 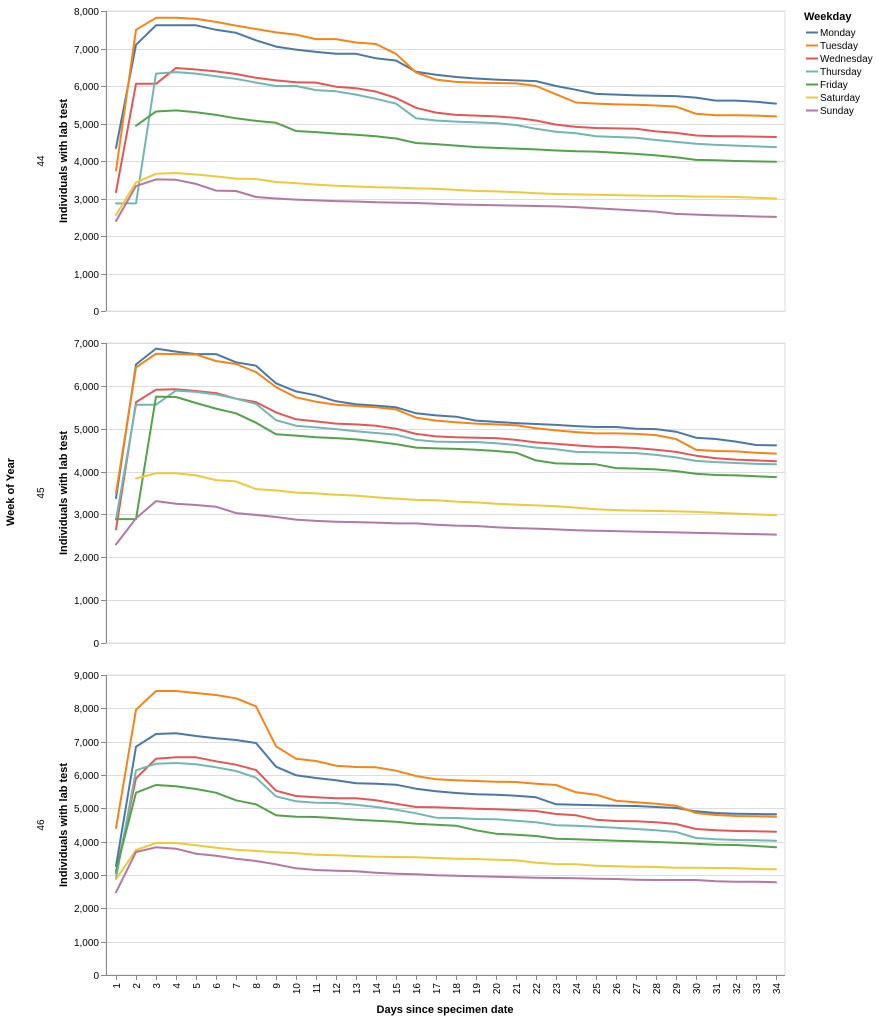 What do you see at coordinates (828, 17) in the screenshot?
I see `legend-title: Weekday` at bounding box center [828, 17].